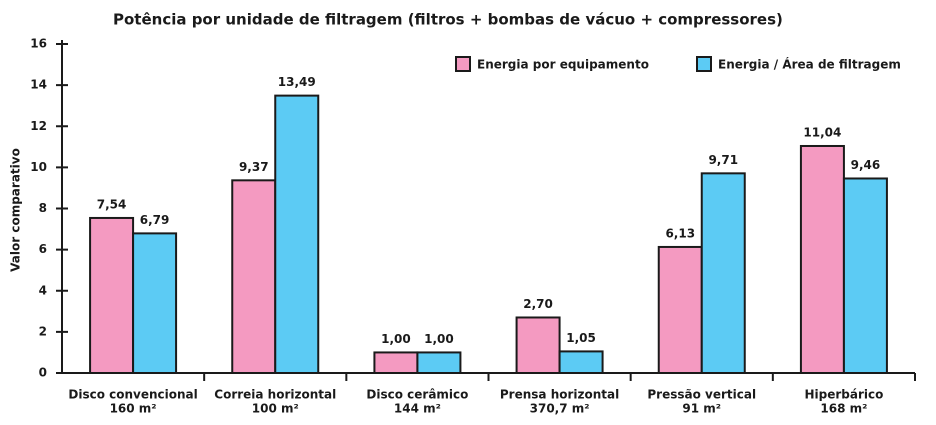  I want to click on value-label: 13,49, so click(297, 82).